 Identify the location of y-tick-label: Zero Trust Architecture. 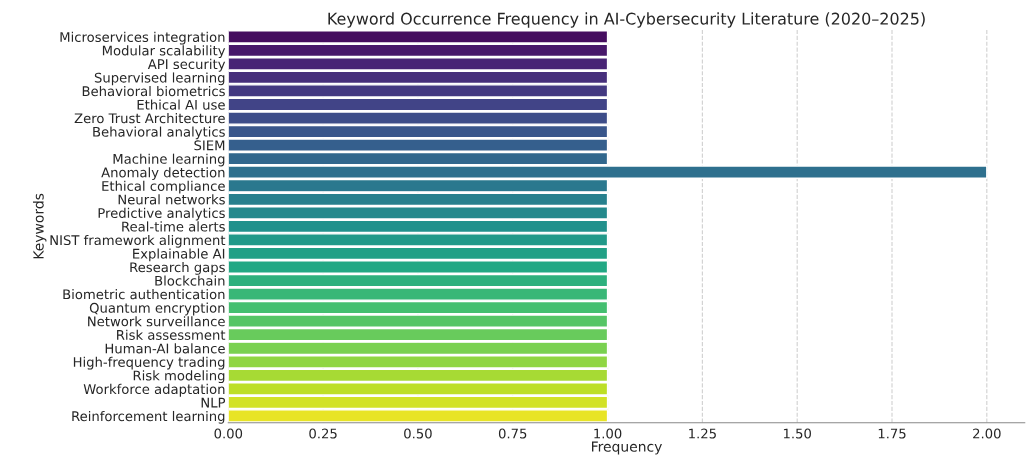
(149, 118).